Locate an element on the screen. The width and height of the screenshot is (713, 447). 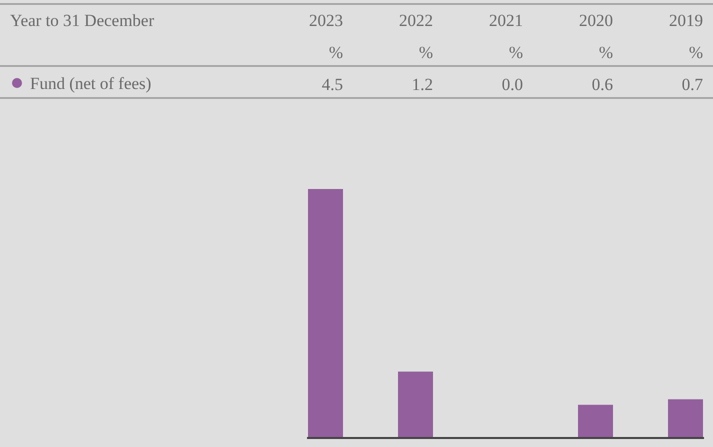
x-tick-label: 2019 is located at coordinates (686, 20).